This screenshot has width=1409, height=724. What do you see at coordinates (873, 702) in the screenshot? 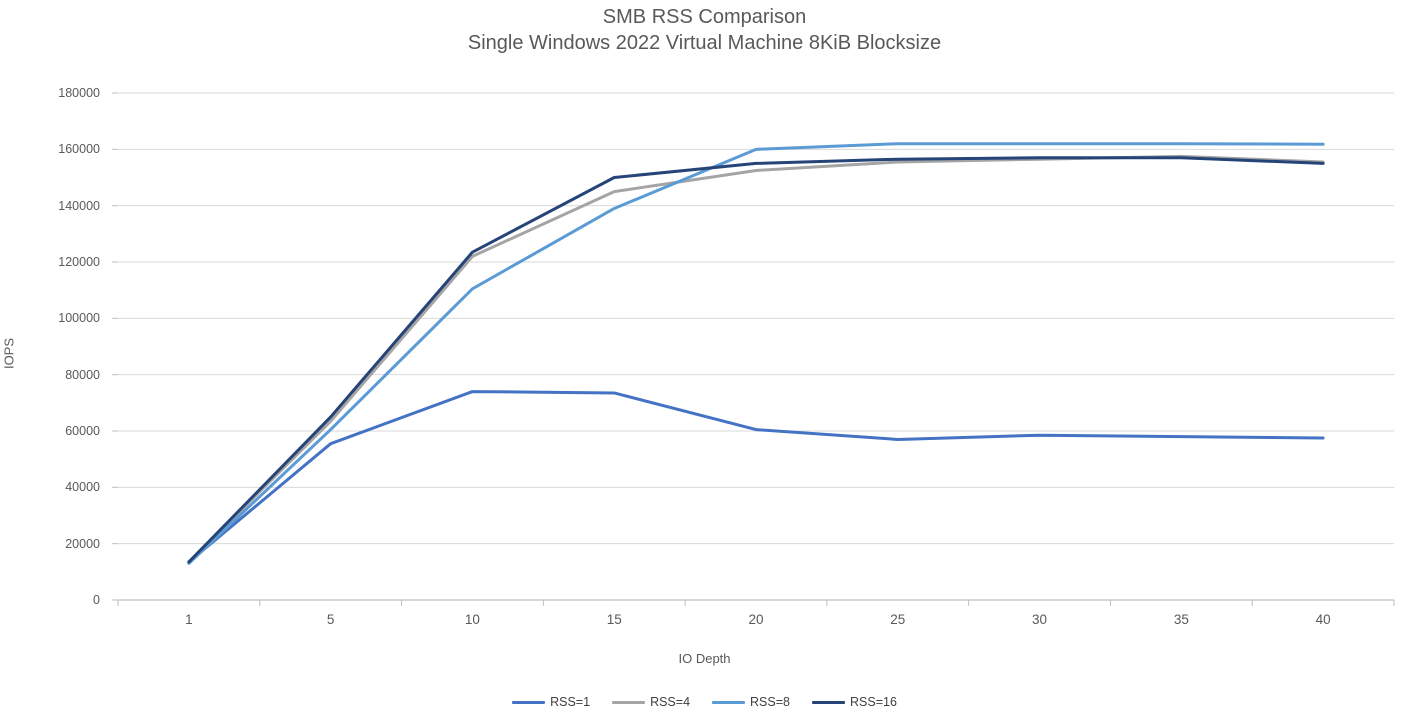
I see `legend-label: RSS=16` at bounding box center [873, 702].